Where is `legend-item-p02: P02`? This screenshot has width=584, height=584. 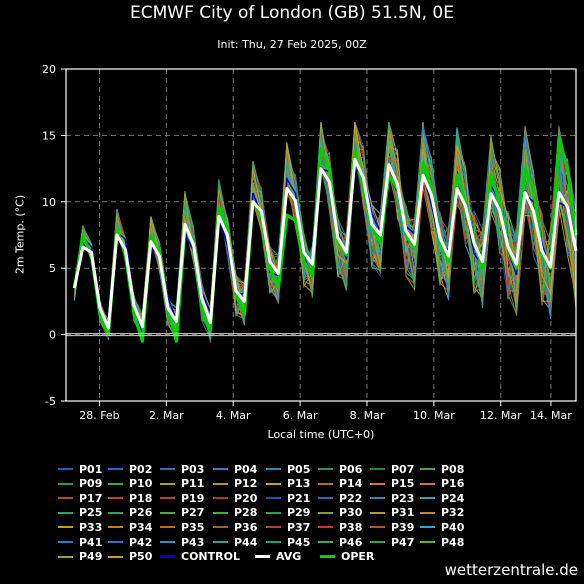 legend-item-p02: P02 is located at coordinates (130, 469).